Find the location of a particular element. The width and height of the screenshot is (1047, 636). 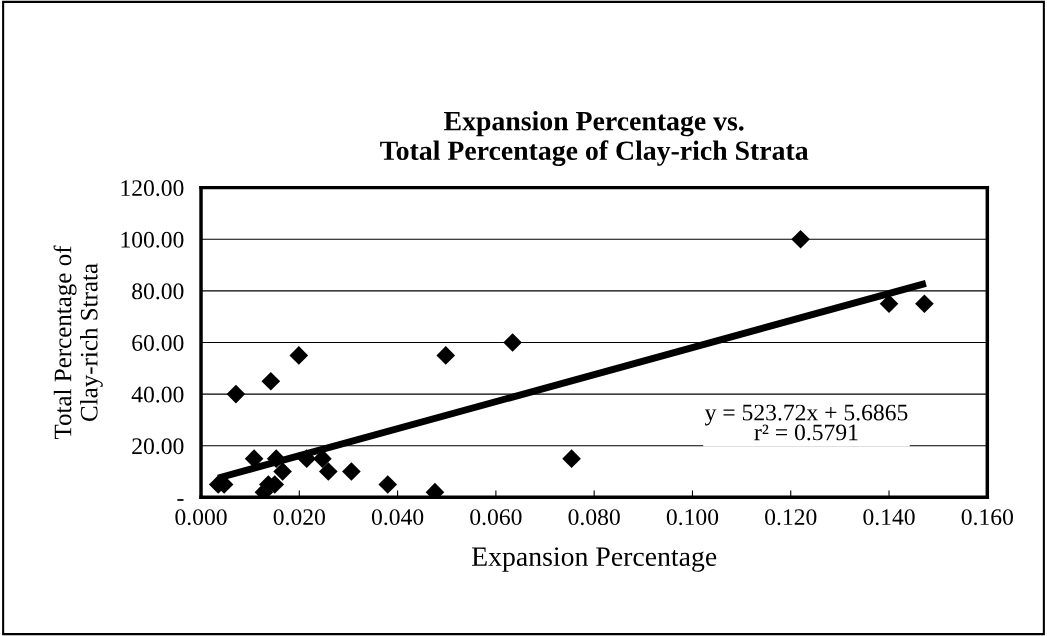

y-tick-label: 100.00 is located at coordinates (152, 239).